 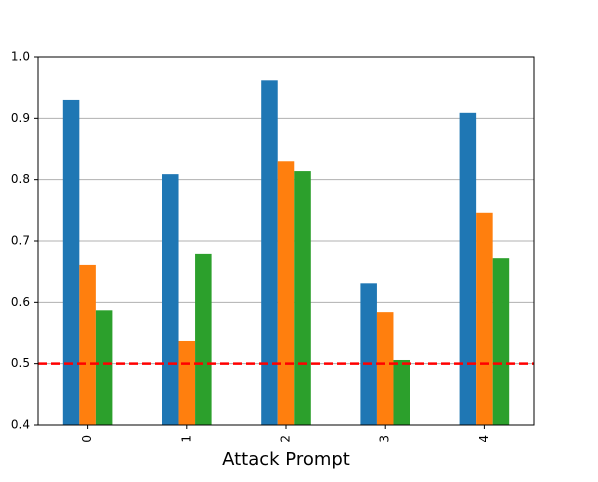 What do you see at coordinates (20, 118) in the screenshot?
I see `y-tick-label: 0.9` at bounding box center [20, 118].